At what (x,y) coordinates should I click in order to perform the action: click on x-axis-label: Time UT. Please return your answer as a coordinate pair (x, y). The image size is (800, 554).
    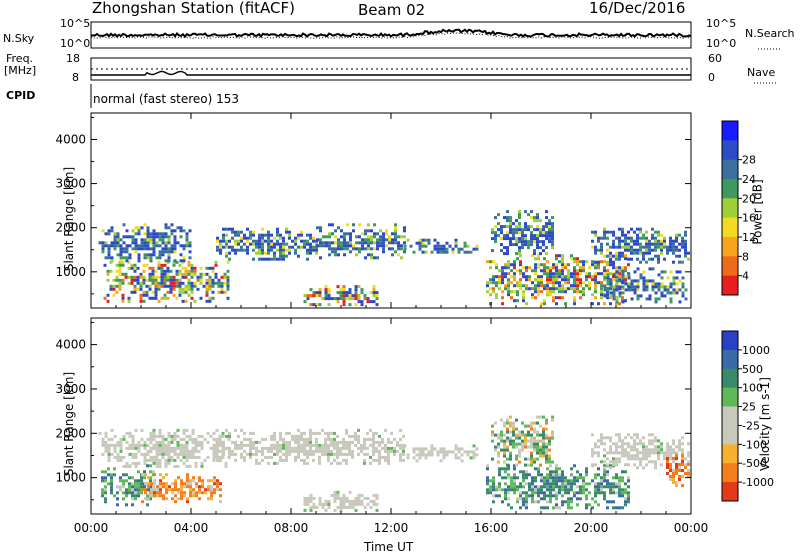
    Looking at the image, I should click on (389, 547).